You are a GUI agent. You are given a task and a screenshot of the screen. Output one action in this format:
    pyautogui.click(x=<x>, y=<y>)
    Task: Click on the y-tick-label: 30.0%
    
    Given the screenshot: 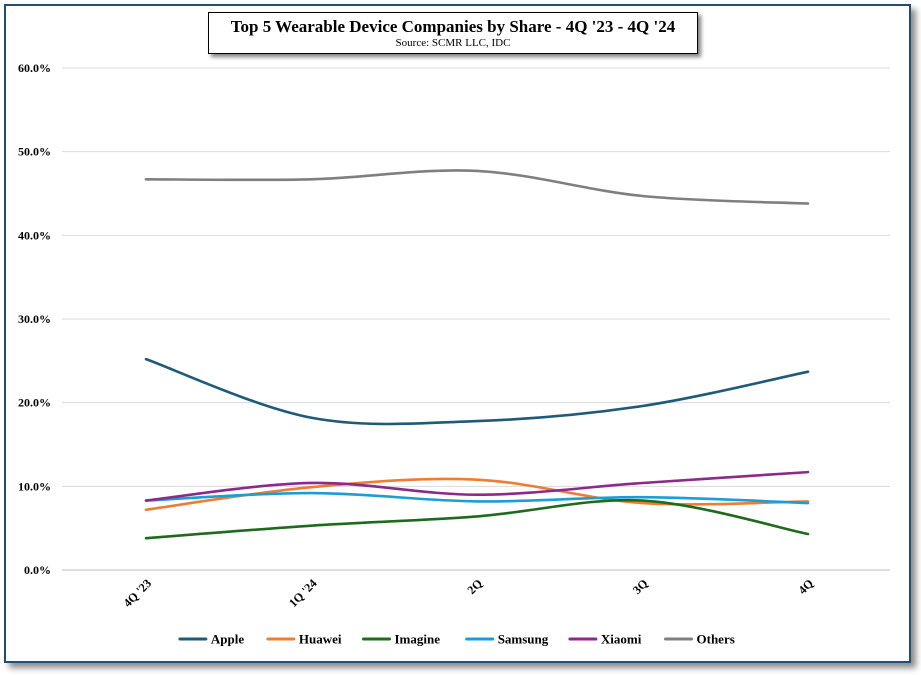 What is the action you would take?
    pyautogui.click(x=34, y=319)
    